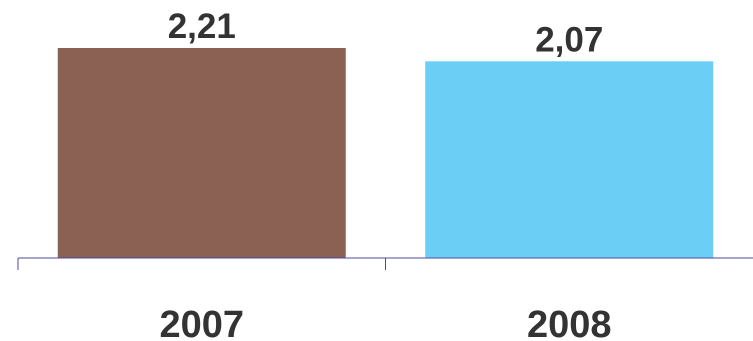 This screenshot has height=341, width=753. What do you see at coordinates (202, 26) in the screenshot?
I see `value-label-2007: 2,21` at bounding box center [202, 26].